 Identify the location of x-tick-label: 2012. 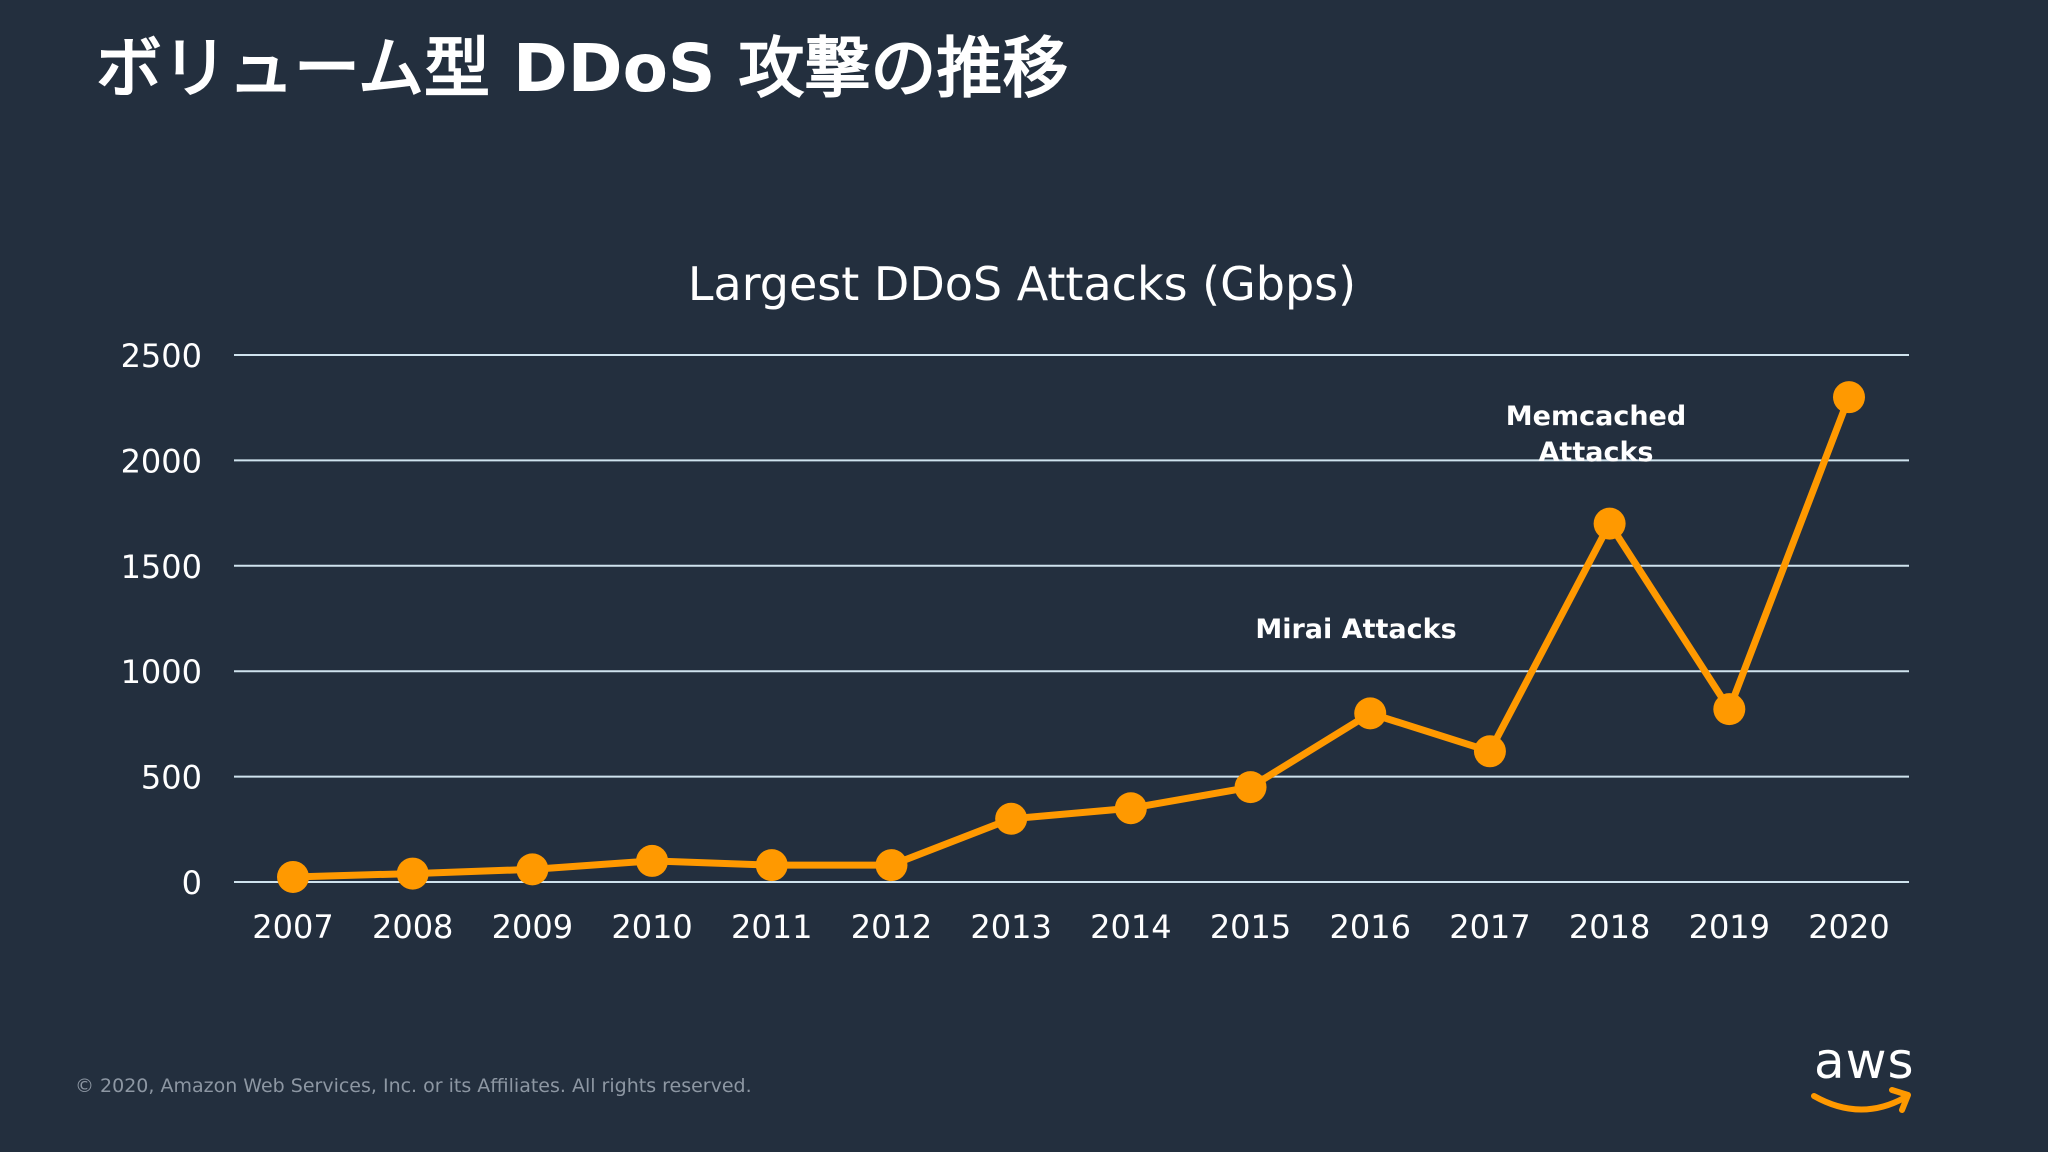
(891, 927).